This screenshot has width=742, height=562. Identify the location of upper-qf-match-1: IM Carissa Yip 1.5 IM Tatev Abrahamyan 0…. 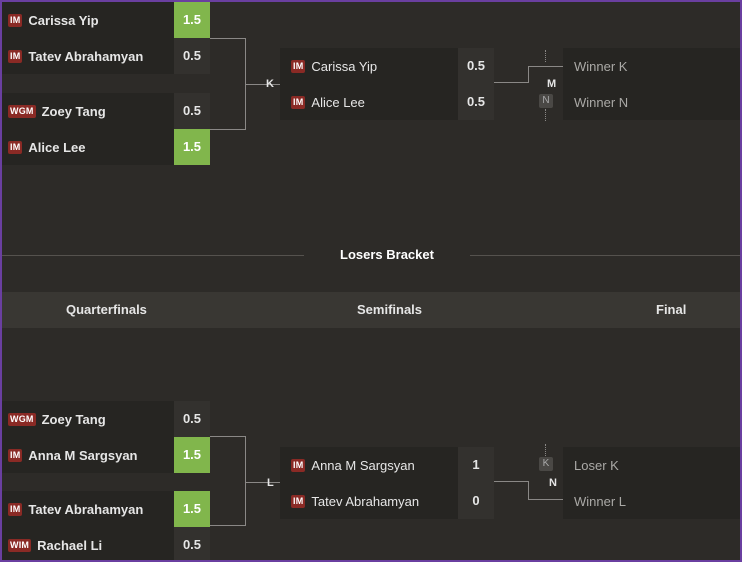
(106, 38).